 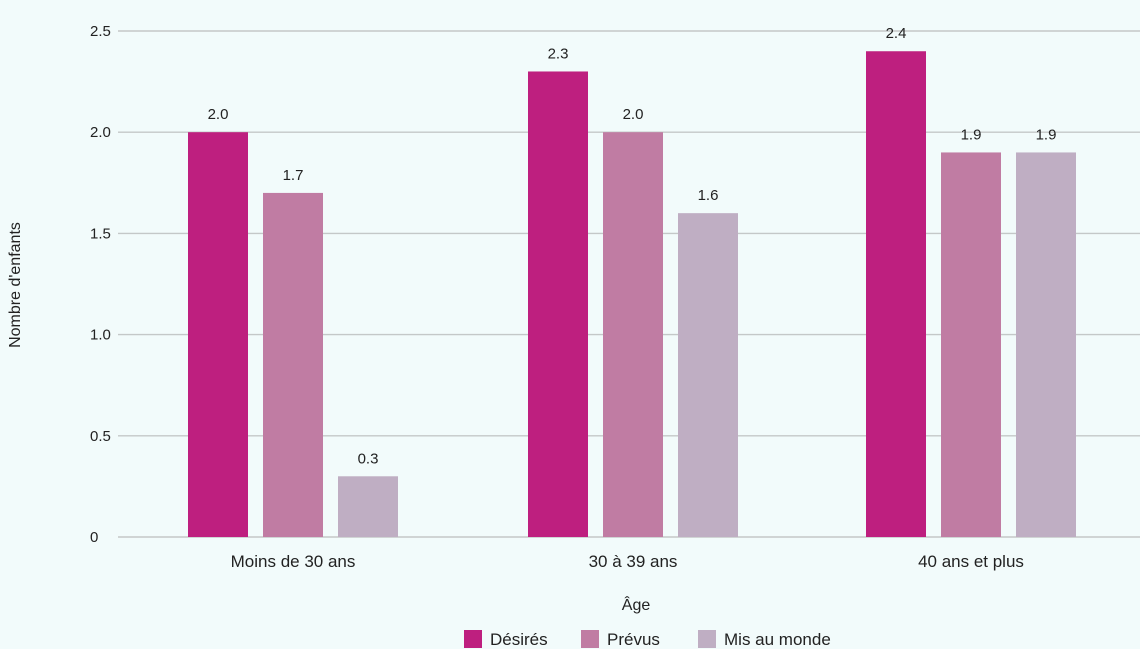 What do you see at coordinates (218, 334) in the screenshot?
I see `bar-désirés-0` at bounding box center [218, 334].